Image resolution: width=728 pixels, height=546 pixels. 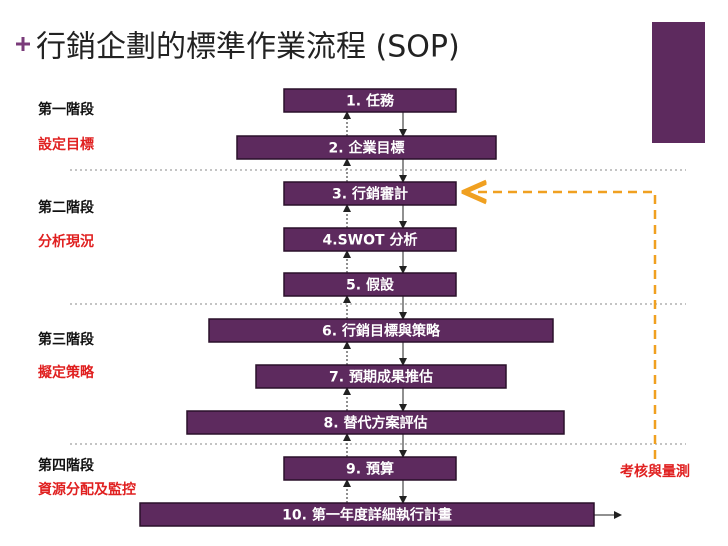 I want to click on phase-label: 第一階段, so click(x=66, y=109).